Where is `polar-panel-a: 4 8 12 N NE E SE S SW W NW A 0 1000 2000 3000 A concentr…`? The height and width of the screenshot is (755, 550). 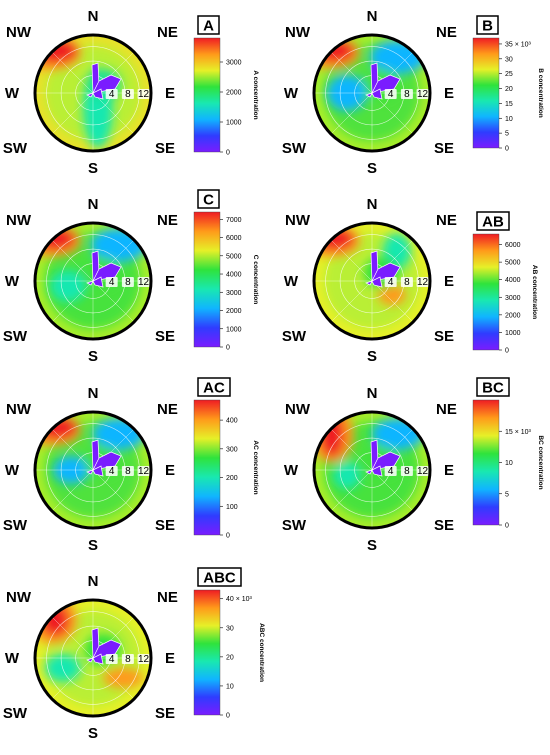
polar-panel-a: 4 8 12 N NE E SE S SW W NW A 0 1000 2000 3000 A concentr… is located at coordinates (131, 92).